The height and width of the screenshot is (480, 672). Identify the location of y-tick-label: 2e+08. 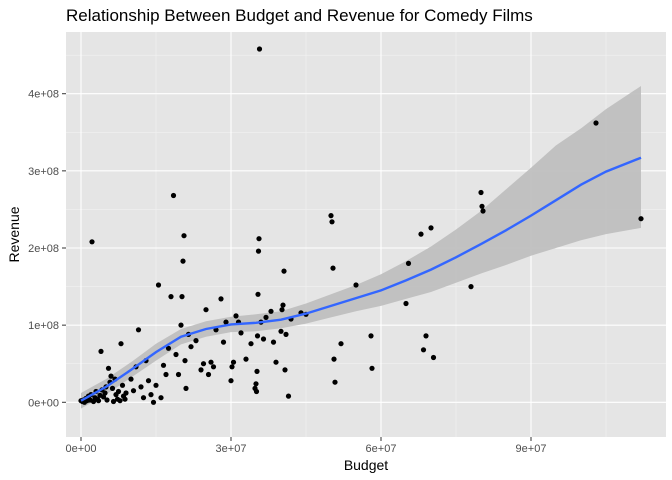
(43, 249).